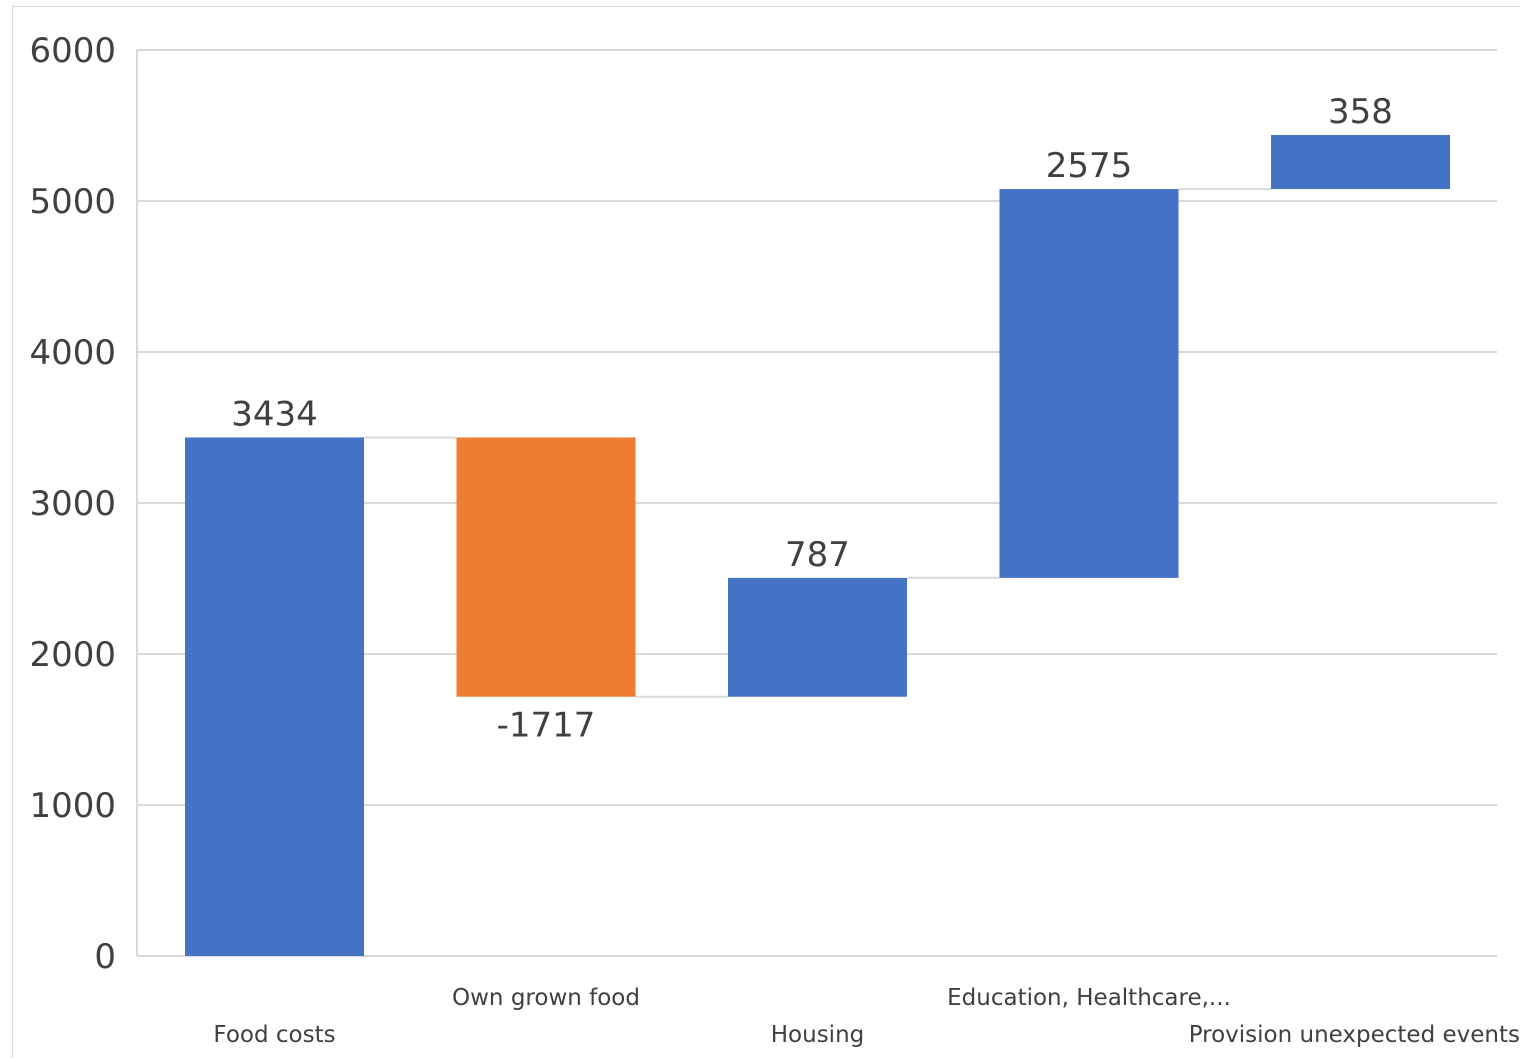 This screenshot has width=1522, height=1061. Describe the element at coordinates (105, 957) in the screenshot. I see `y-tick-label: 0` at that location.